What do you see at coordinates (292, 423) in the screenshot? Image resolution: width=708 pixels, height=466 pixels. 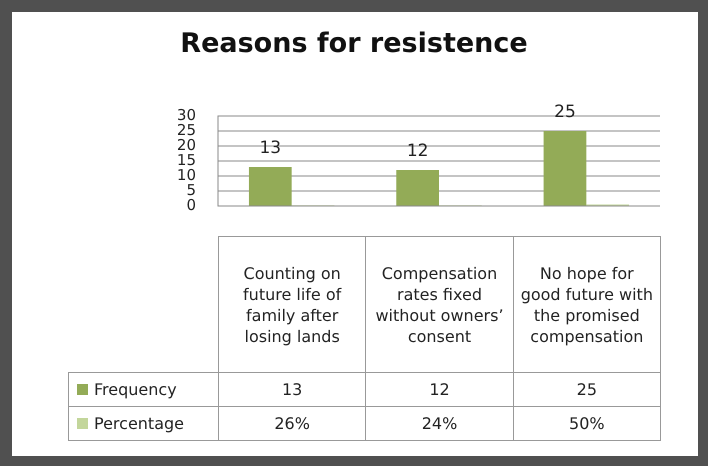 I see `data-label: 26%` at bounding box center [292, 423].